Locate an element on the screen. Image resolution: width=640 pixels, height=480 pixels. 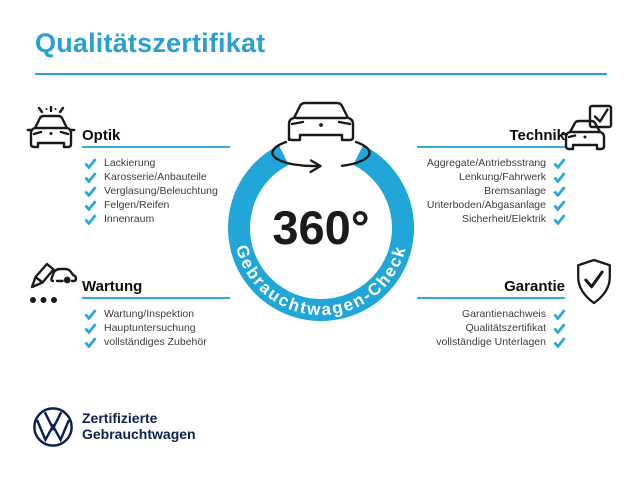
check-item: Wartung/Inspektion is located at coordinates (145, 314).